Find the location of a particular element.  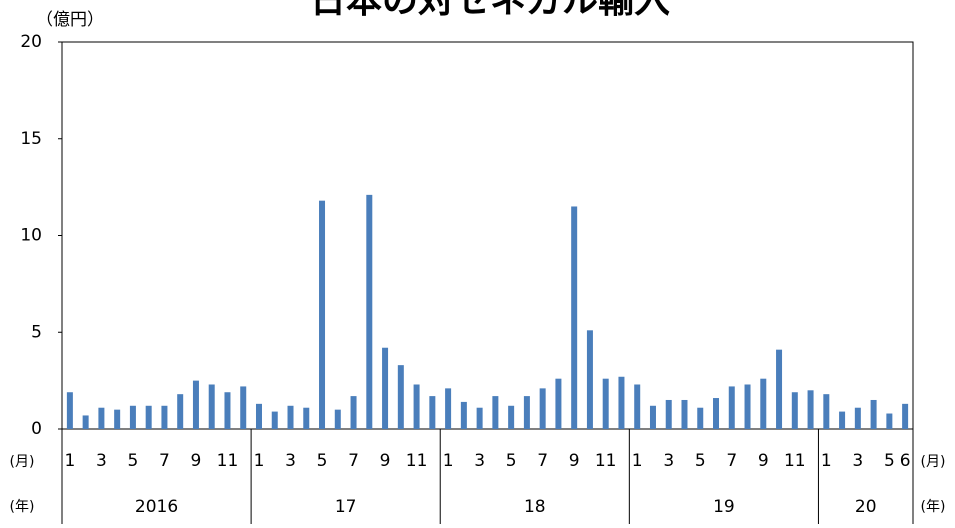

y-tick-label: 5 is located at coordinates (36, 332).